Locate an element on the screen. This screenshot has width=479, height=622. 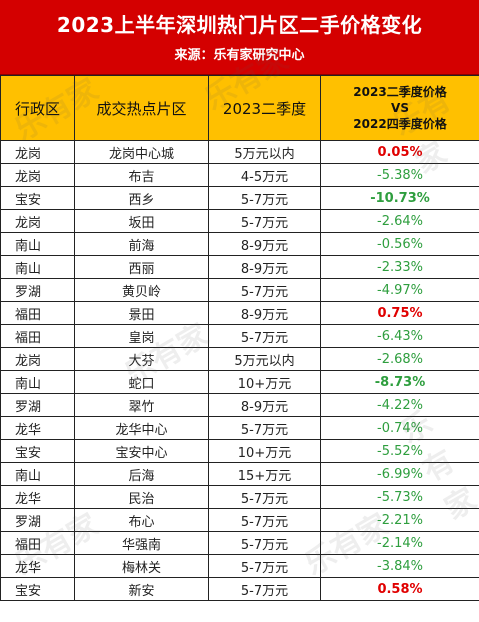
table-row: 罗湖 翠竹 8-9万元 -4.22% is located at coordinates (239, 405).